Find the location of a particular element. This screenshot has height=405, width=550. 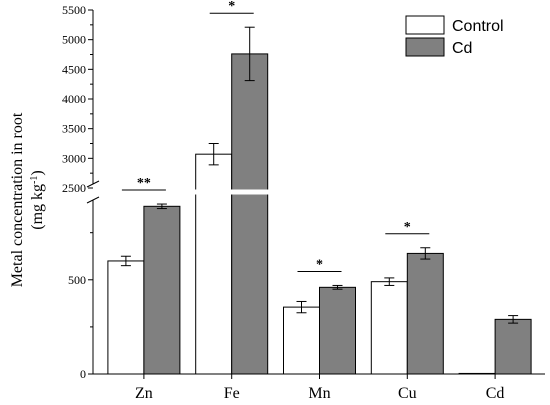

bar-cd-fe-lower is located at coordinates (250, 284).